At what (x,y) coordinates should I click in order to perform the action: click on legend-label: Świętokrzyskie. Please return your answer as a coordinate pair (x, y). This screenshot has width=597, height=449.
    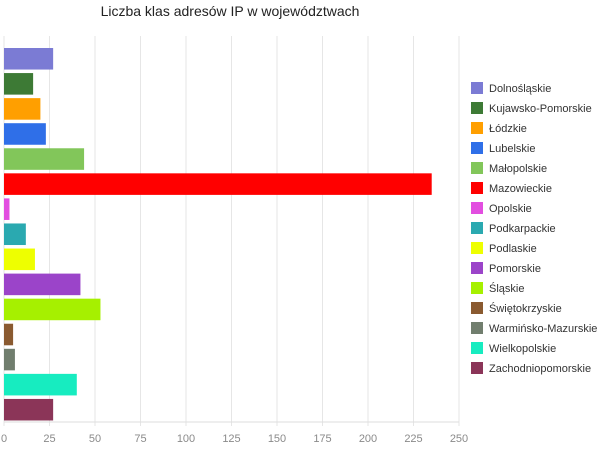
    Looking at the image, I should click on (525, 308).